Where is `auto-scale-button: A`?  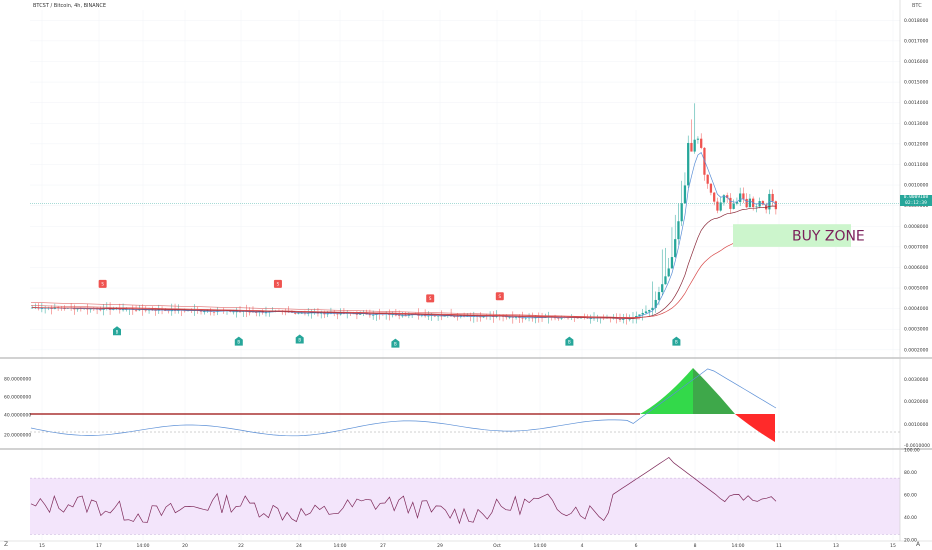 auto-scale-button: A is located at coordinates (918, 544).